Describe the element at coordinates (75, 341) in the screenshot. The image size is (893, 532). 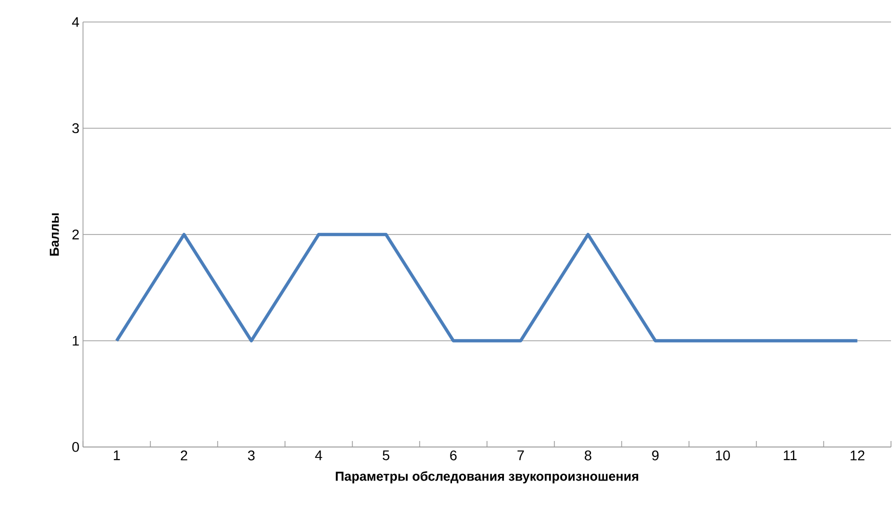
I see `y-tick-label: 1` at that location.